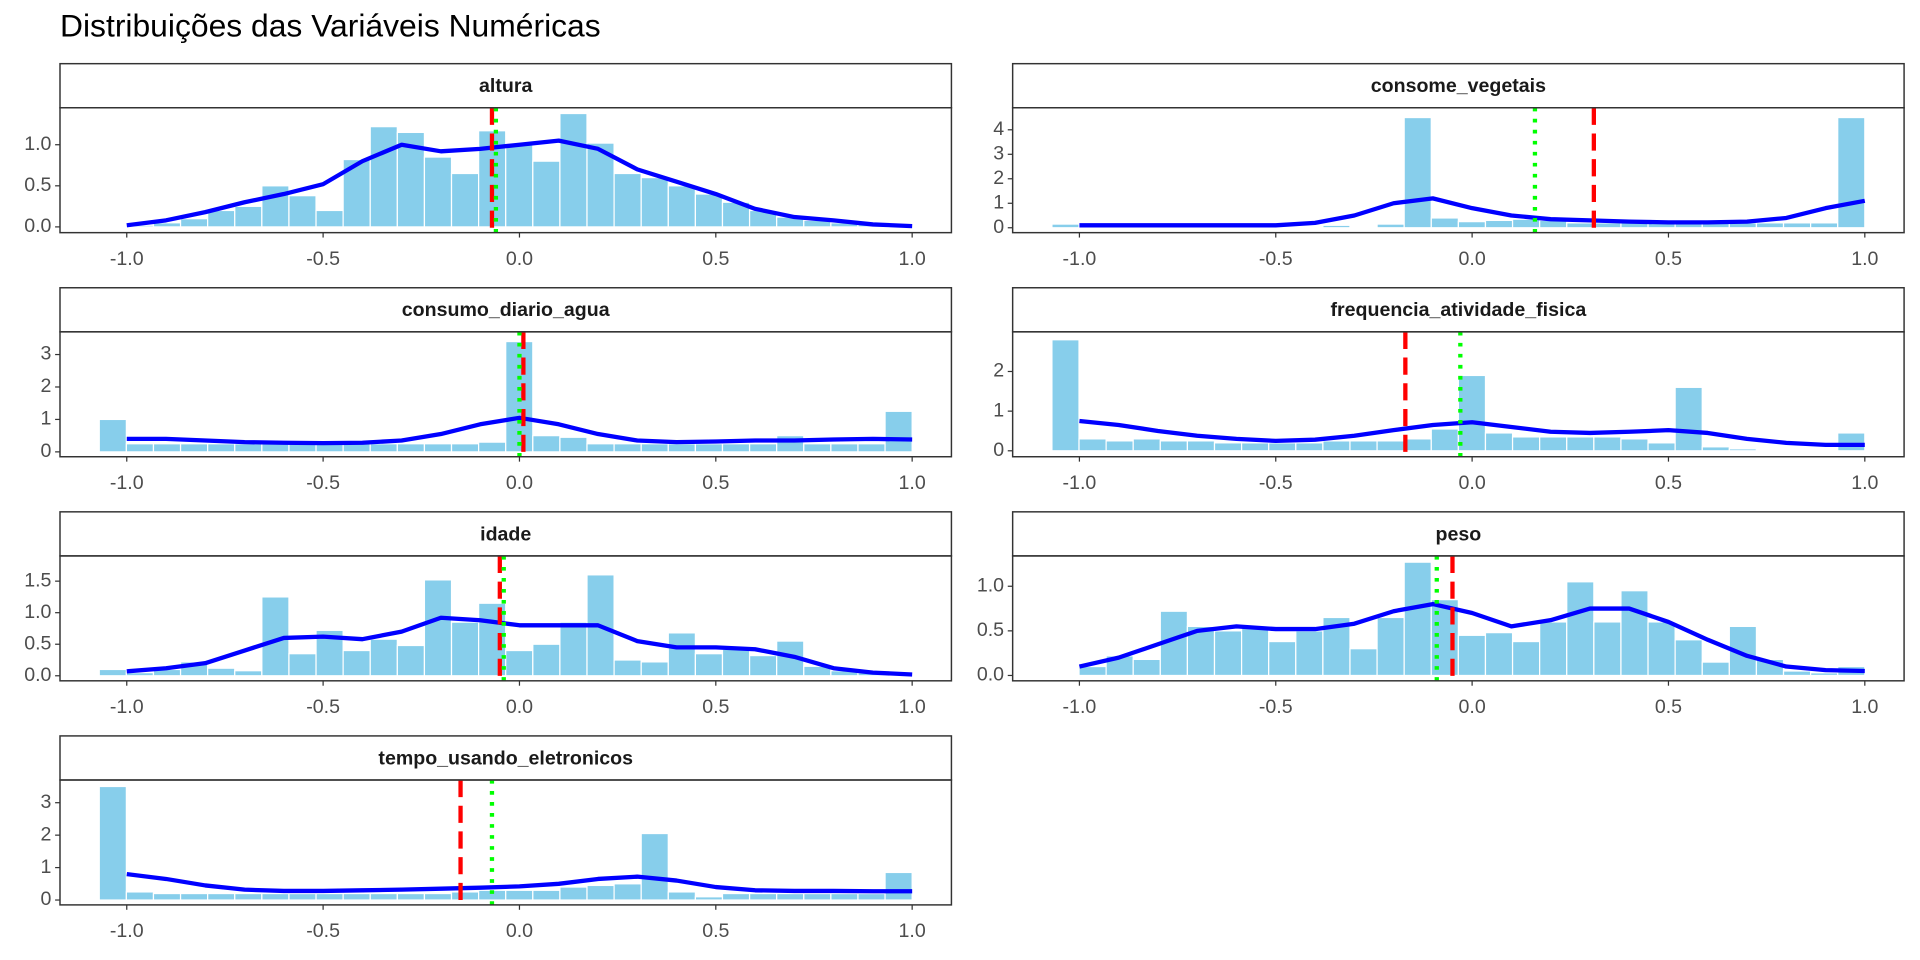 The height and width of the screenshot is (960, 1920). What do you see at coordinates (990, 630) in the screenshot?
I see `y-tick-label: 0.5` at bounding box center [990, 630].